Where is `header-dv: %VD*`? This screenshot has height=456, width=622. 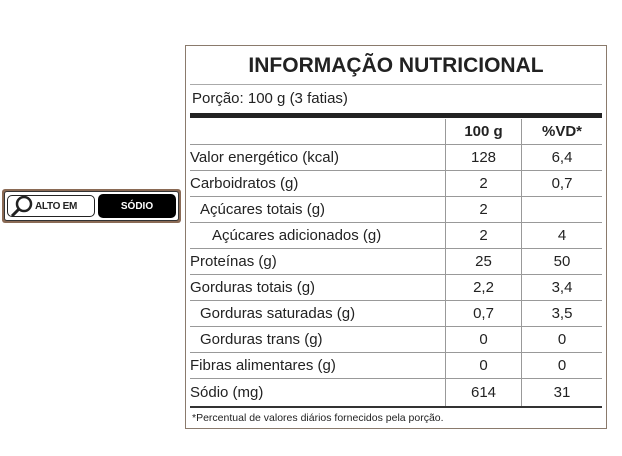 header-dv: %VD* is located at coordinates (561, 132).